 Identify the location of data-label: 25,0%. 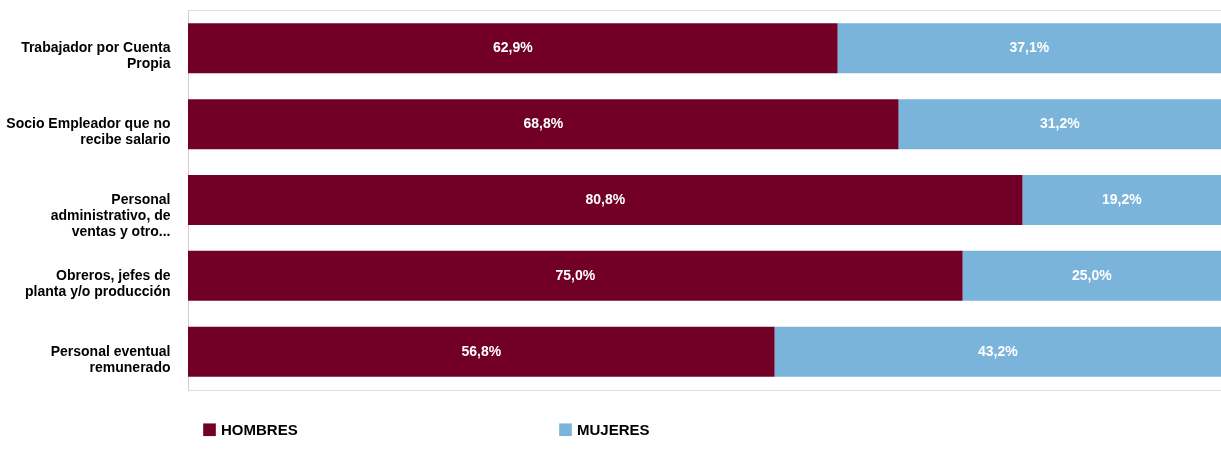
(1092, 274).